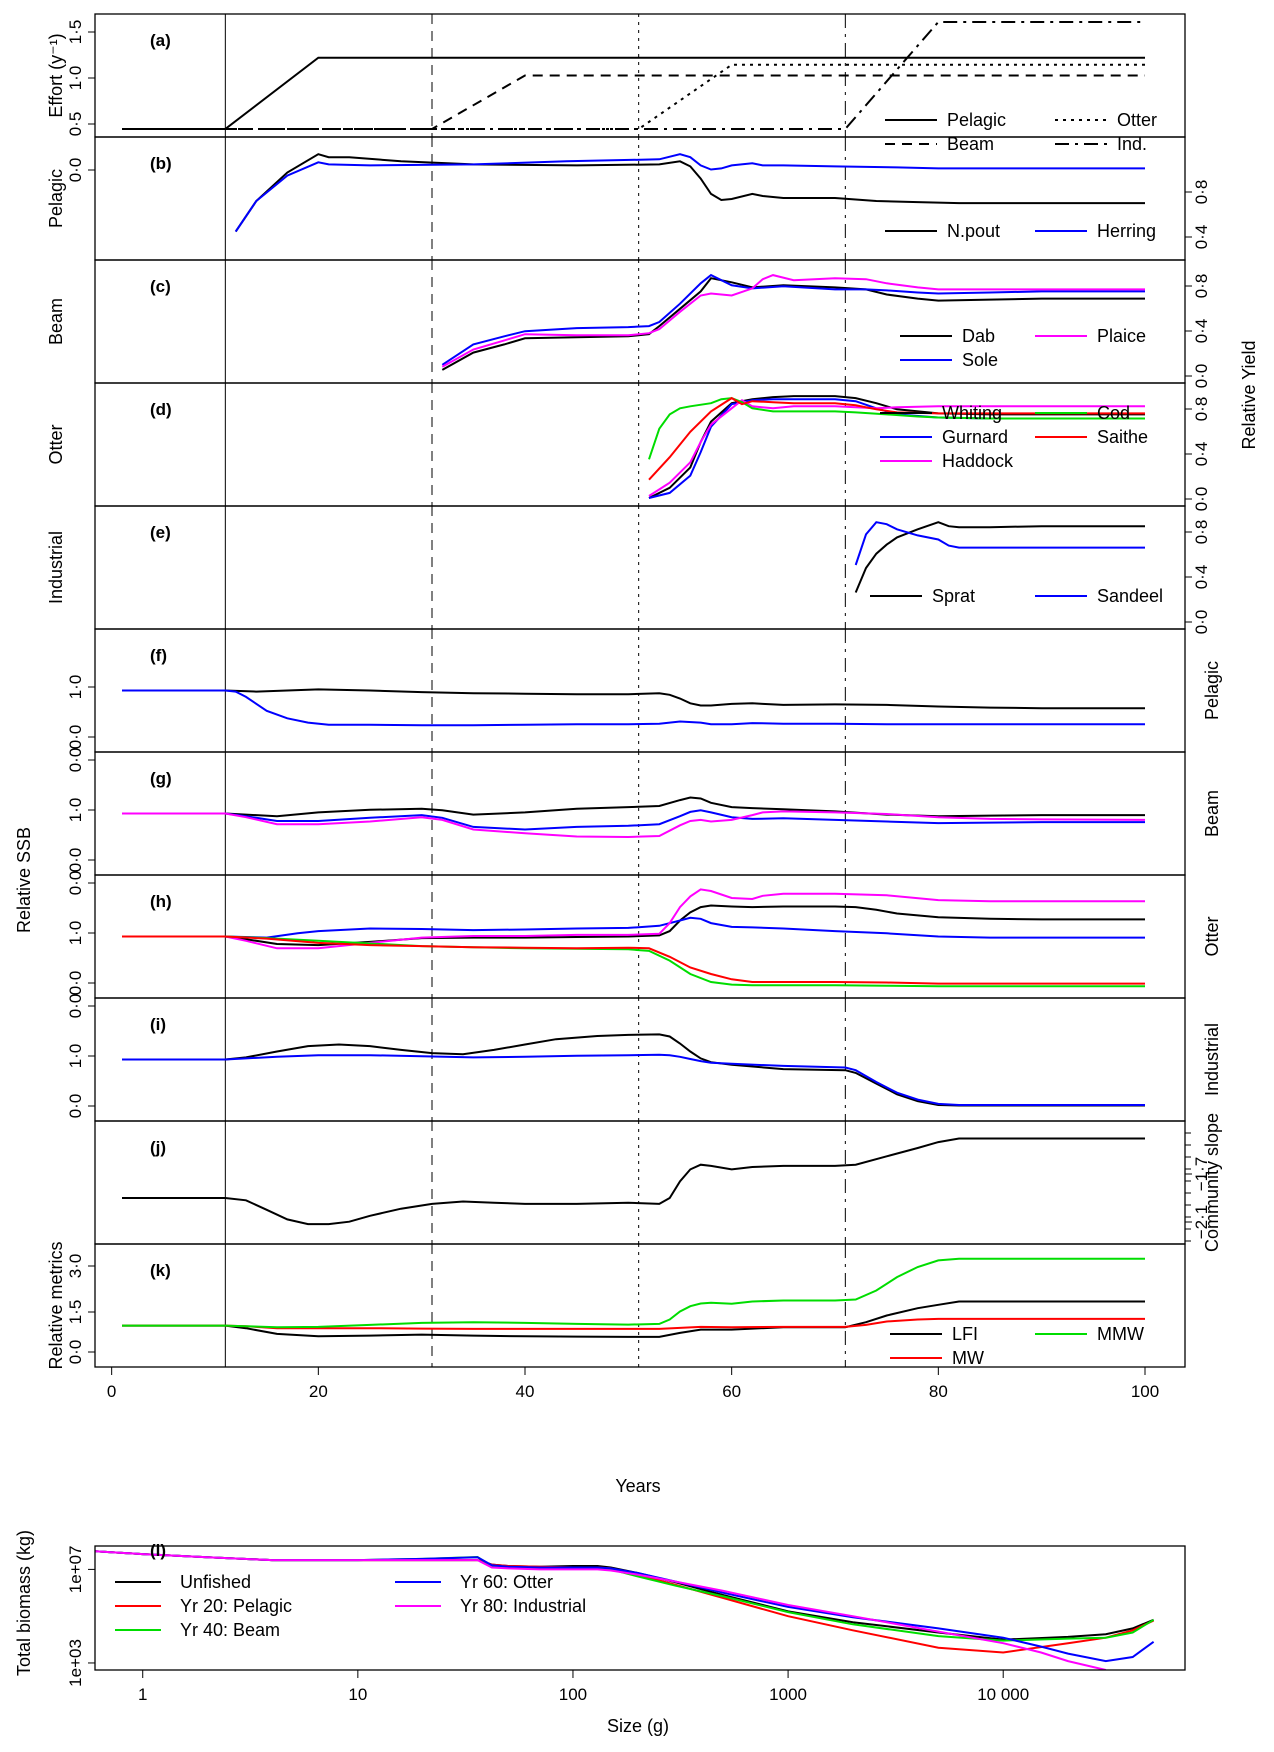 Image resolution: width=1274 pixels, height=1752 pixels. What do you see at coordinates (1003, 1694) in the screenshot?
I see `x-tick-label: 10 000` at bounding box center [1003, 1694].